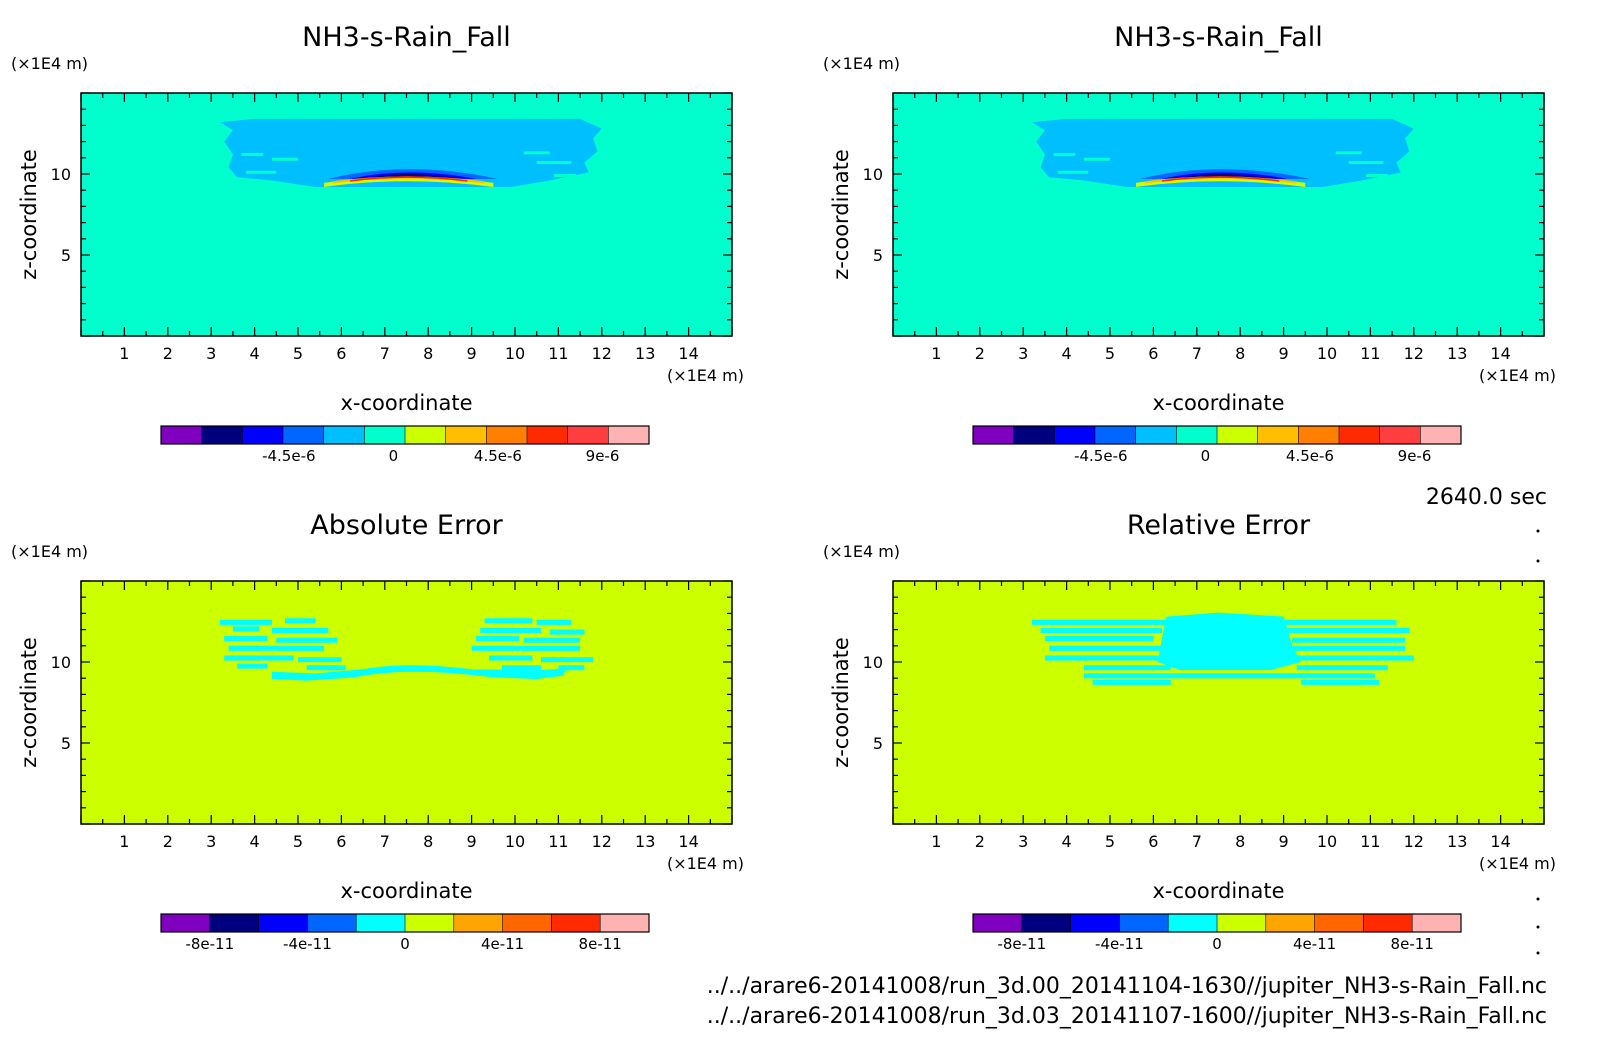 This screenshot has width=1604, height=1054. Describe the element at coordinates (1229, 641) in the screenshot. I see `rel-core` at that location.